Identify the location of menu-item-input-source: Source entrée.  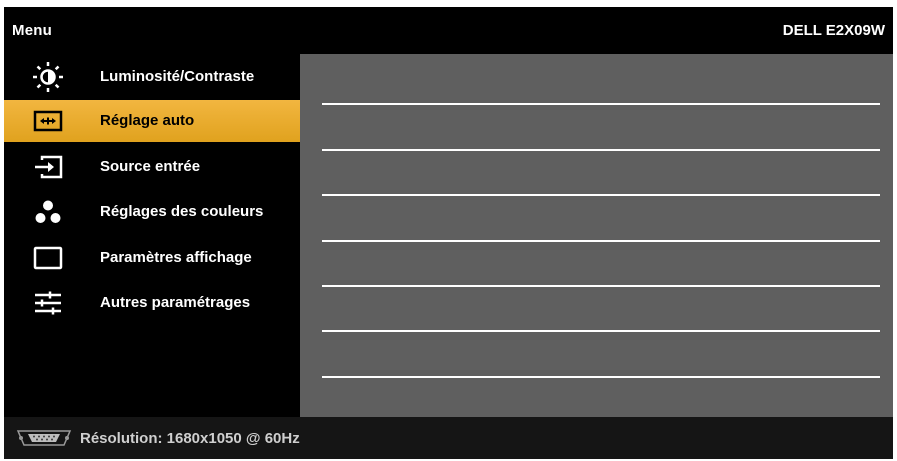
(152, 167).